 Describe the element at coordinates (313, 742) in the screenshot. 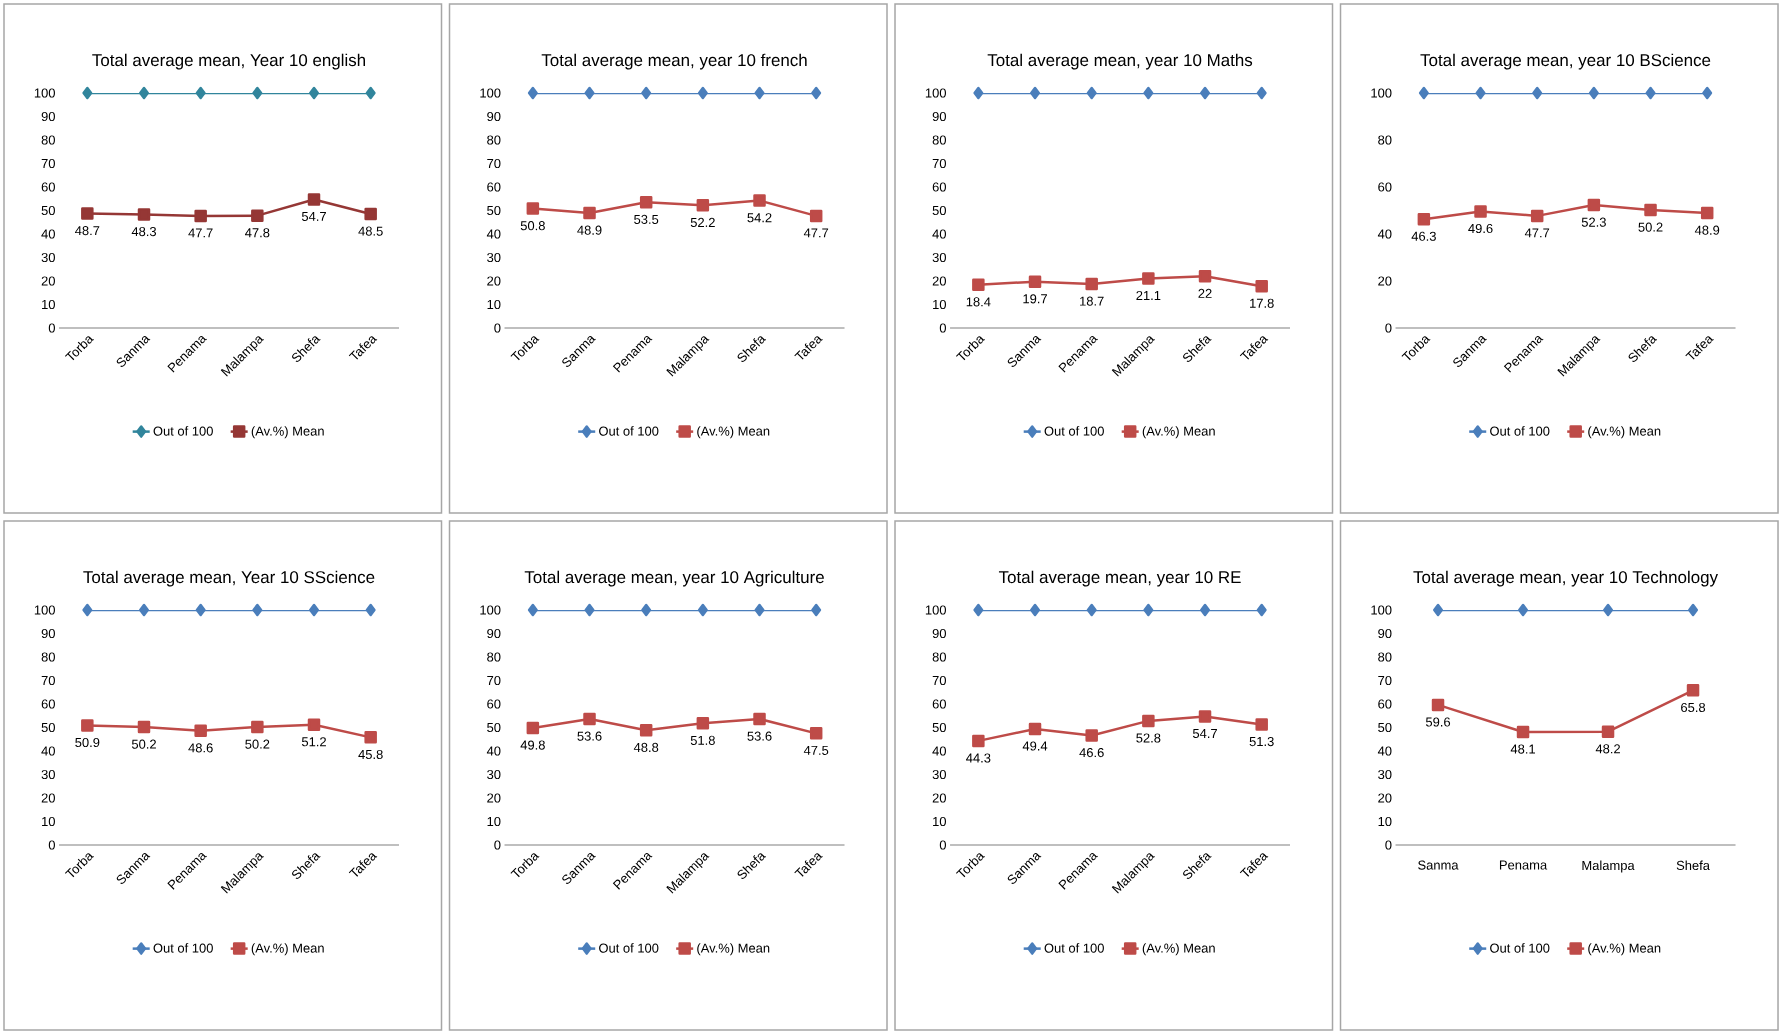

I see `data-label: 51.2` at that location.